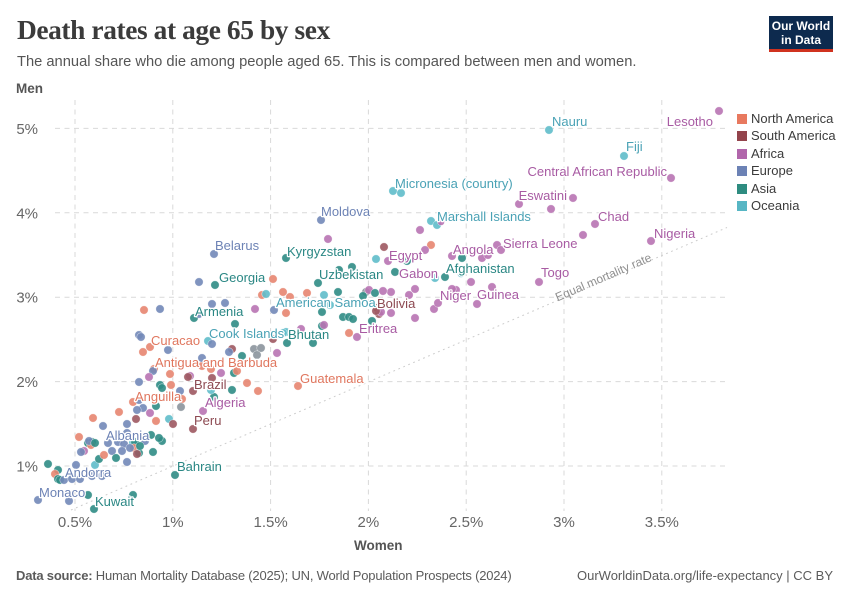  What do you see at coordinates (634, 146) in the screenshot?
I see `svg-text: Fiji` at bounding box center [634, 146].